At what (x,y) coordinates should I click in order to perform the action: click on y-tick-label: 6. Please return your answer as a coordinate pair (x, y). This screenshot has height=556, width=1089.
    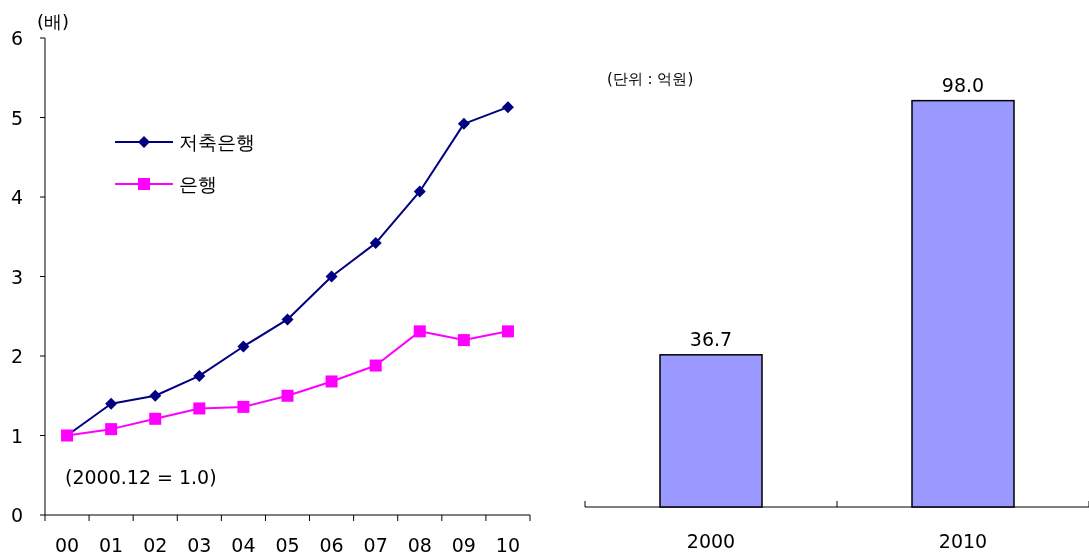
    Looking at the image, I should click on (16, 38).